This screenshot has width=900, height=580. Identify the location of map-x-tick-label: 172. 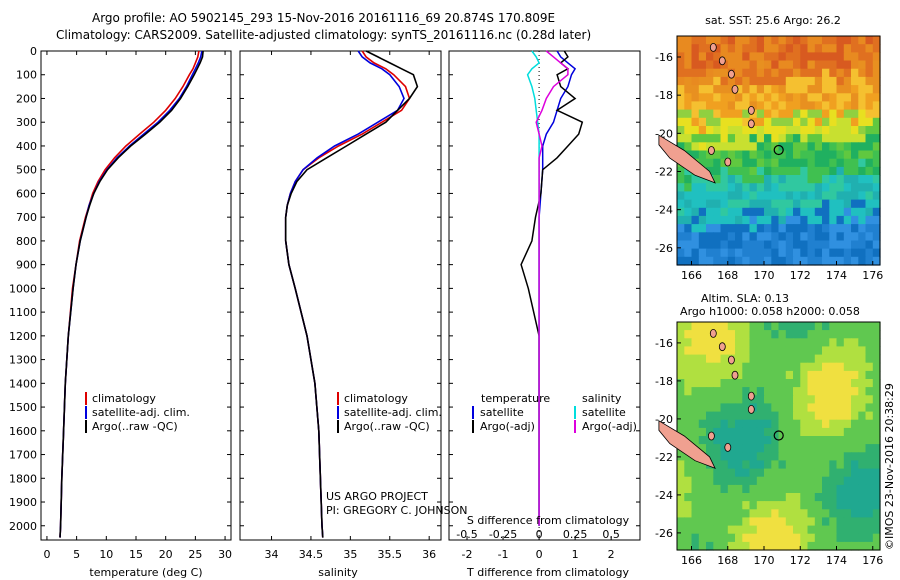
(800, 275).